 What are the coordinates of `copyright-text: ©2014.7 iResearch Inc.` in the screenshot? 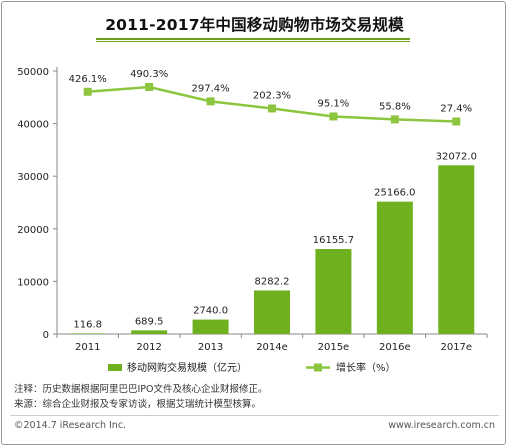 It's located at (70, 425).